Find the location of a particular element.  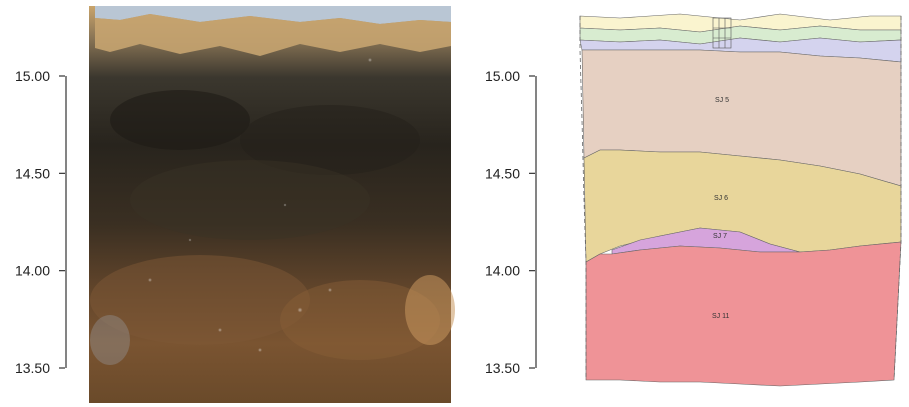

section-marker is located at coordinates (722, 33).